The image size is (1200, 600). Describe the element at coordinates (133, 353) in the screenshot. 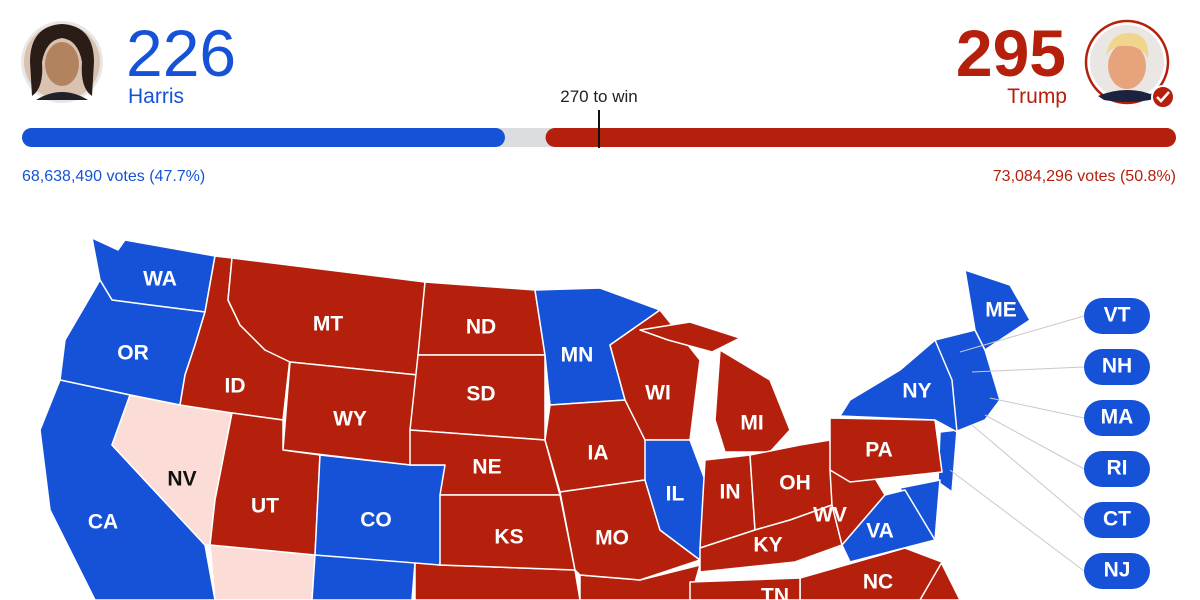

I see `state-label: OR` at that location.